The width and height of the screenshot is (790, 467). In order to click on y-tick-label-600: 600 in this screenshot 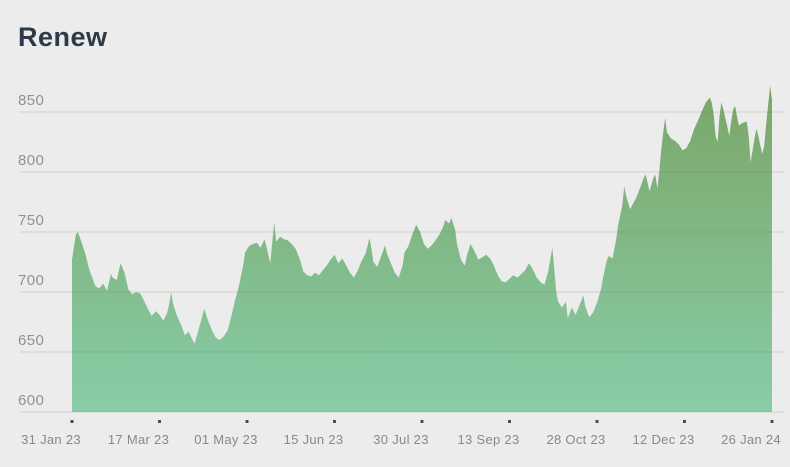, I will do `click(31, 400)`.